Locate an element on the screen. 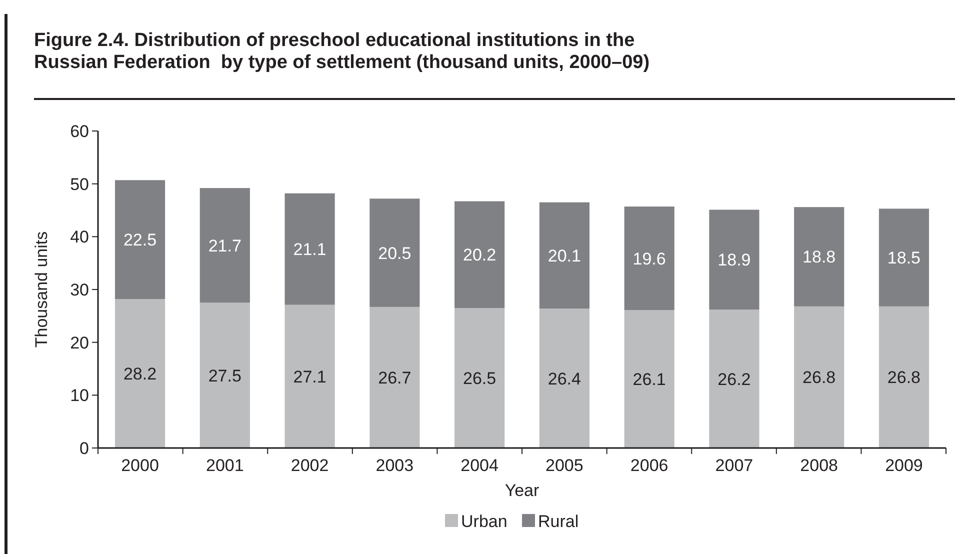 The image size is (977, 554). data-label: 21.1 is located at coordinates (309, 250).